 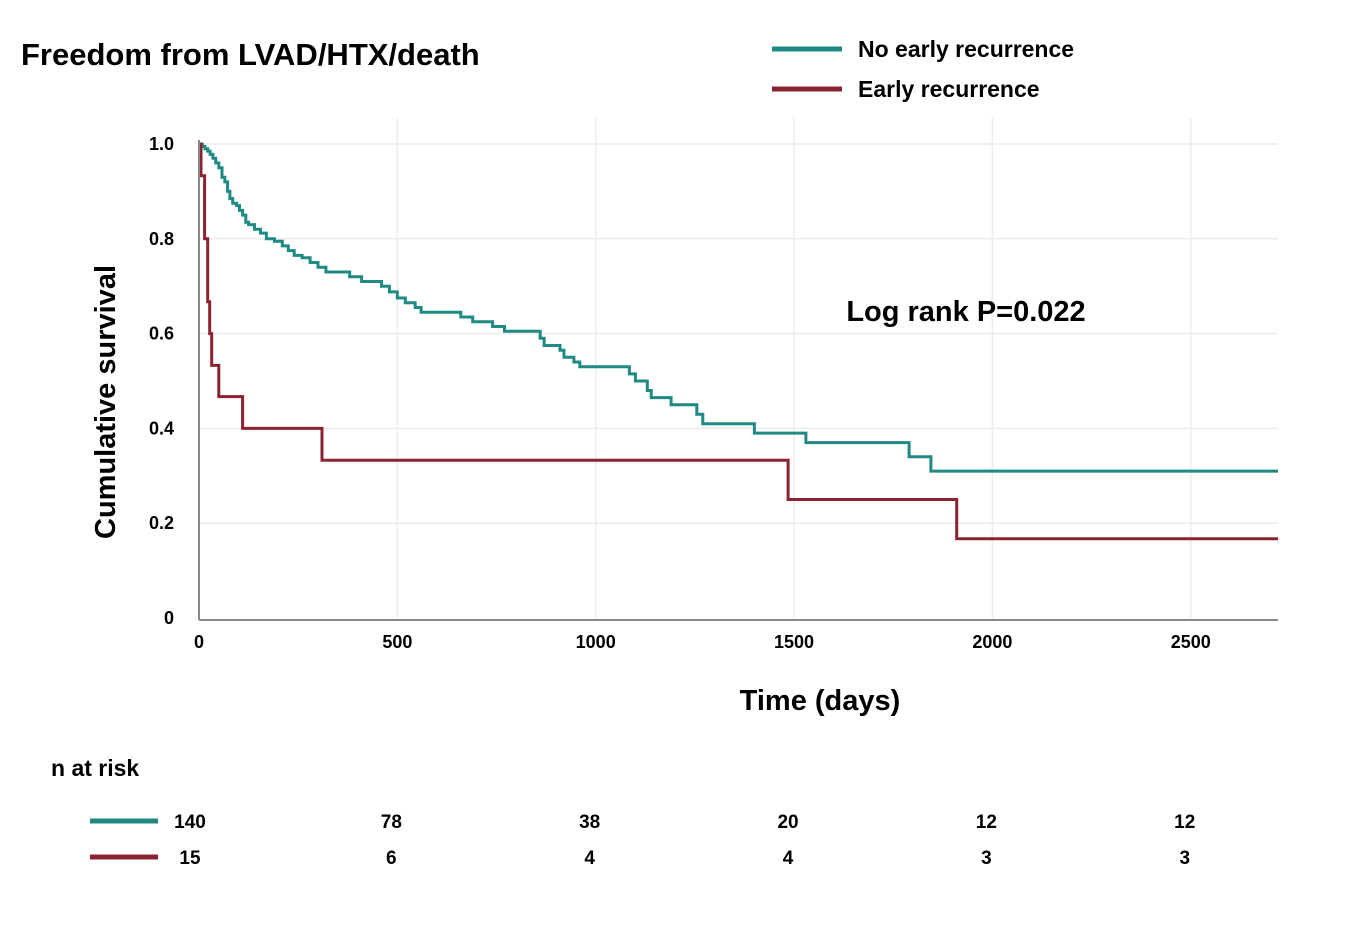 I want to click on y-tick-label-2: 0.4, so click(x=161, y=428).